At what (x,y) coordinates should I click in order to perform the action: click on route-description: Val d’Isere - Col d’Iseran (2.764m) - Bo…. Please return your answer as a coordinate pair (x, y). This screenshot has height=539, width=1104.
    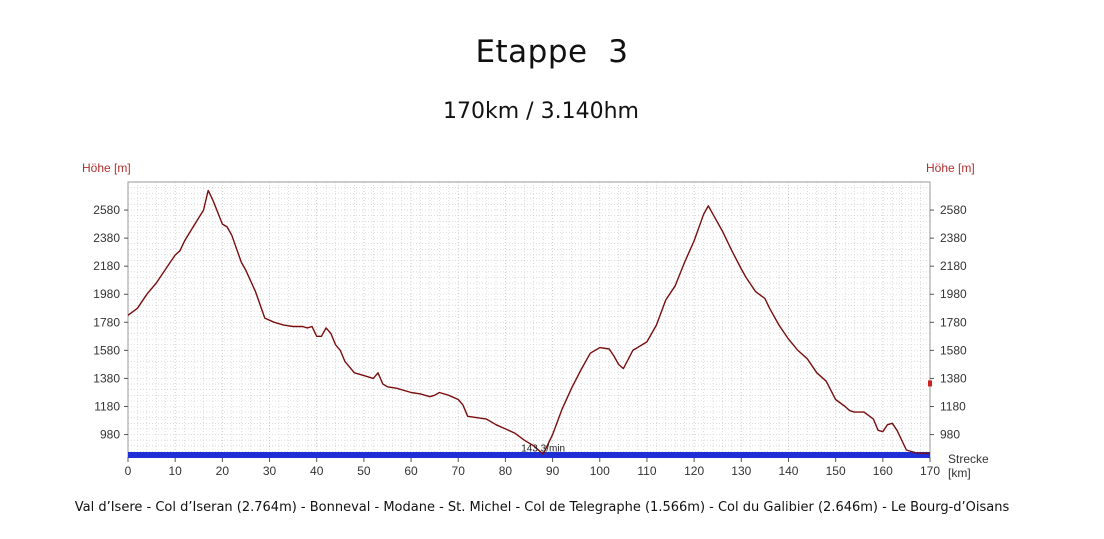
    Looking at the image, I should click on (542, 507).